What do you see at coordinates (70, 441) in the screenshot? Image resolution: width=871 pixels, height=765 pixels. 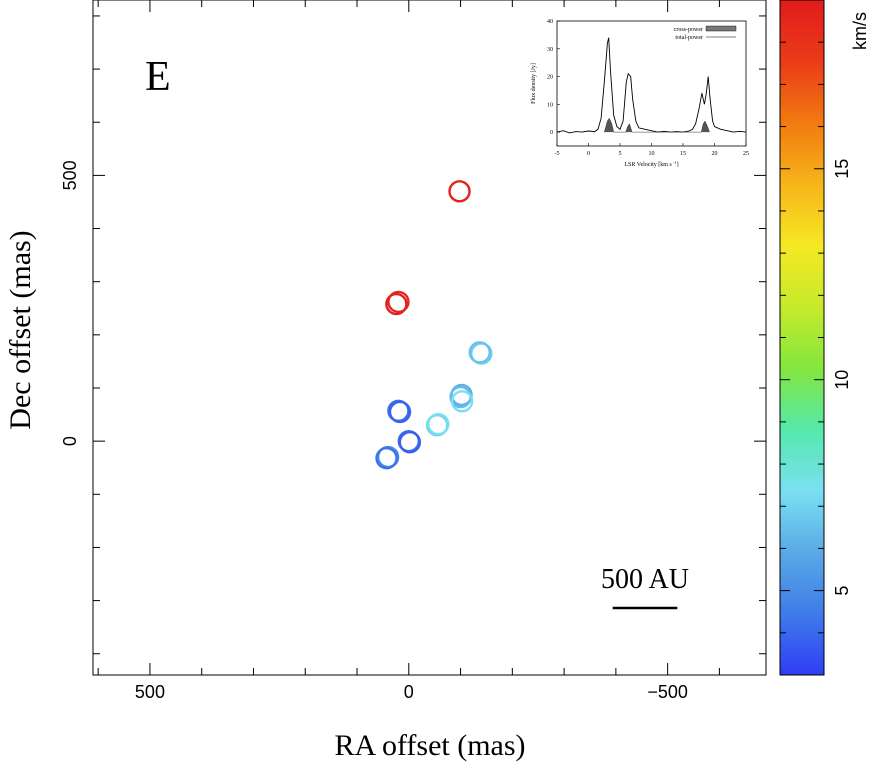 I see `y-tick-label: 0` at bounding box center [70, 441].